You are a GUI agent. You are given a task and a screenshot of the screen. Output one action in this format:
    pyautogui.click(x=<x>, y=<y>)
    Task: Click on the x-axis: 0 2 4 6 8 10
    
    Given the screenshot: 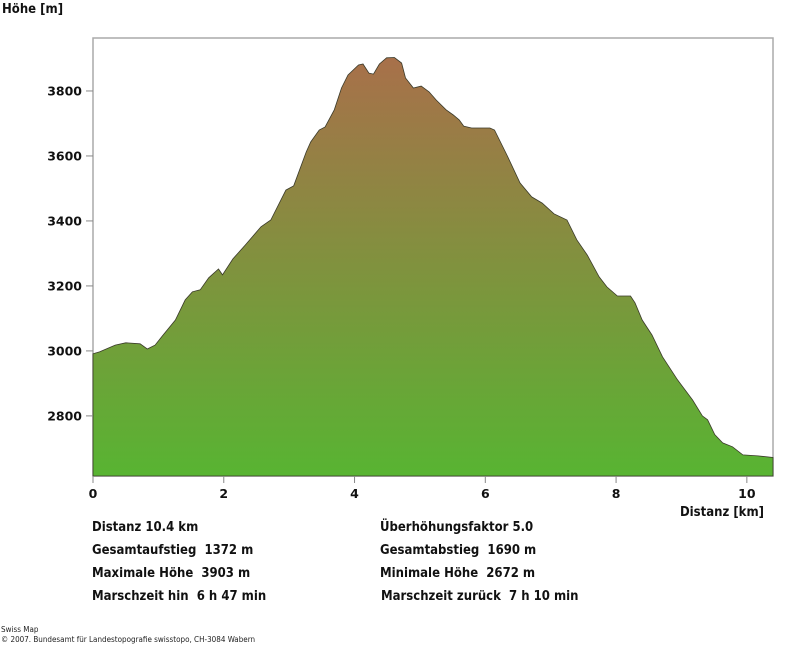 What is the action you would take?
    pyautogui.click(x=422, y=488)
    